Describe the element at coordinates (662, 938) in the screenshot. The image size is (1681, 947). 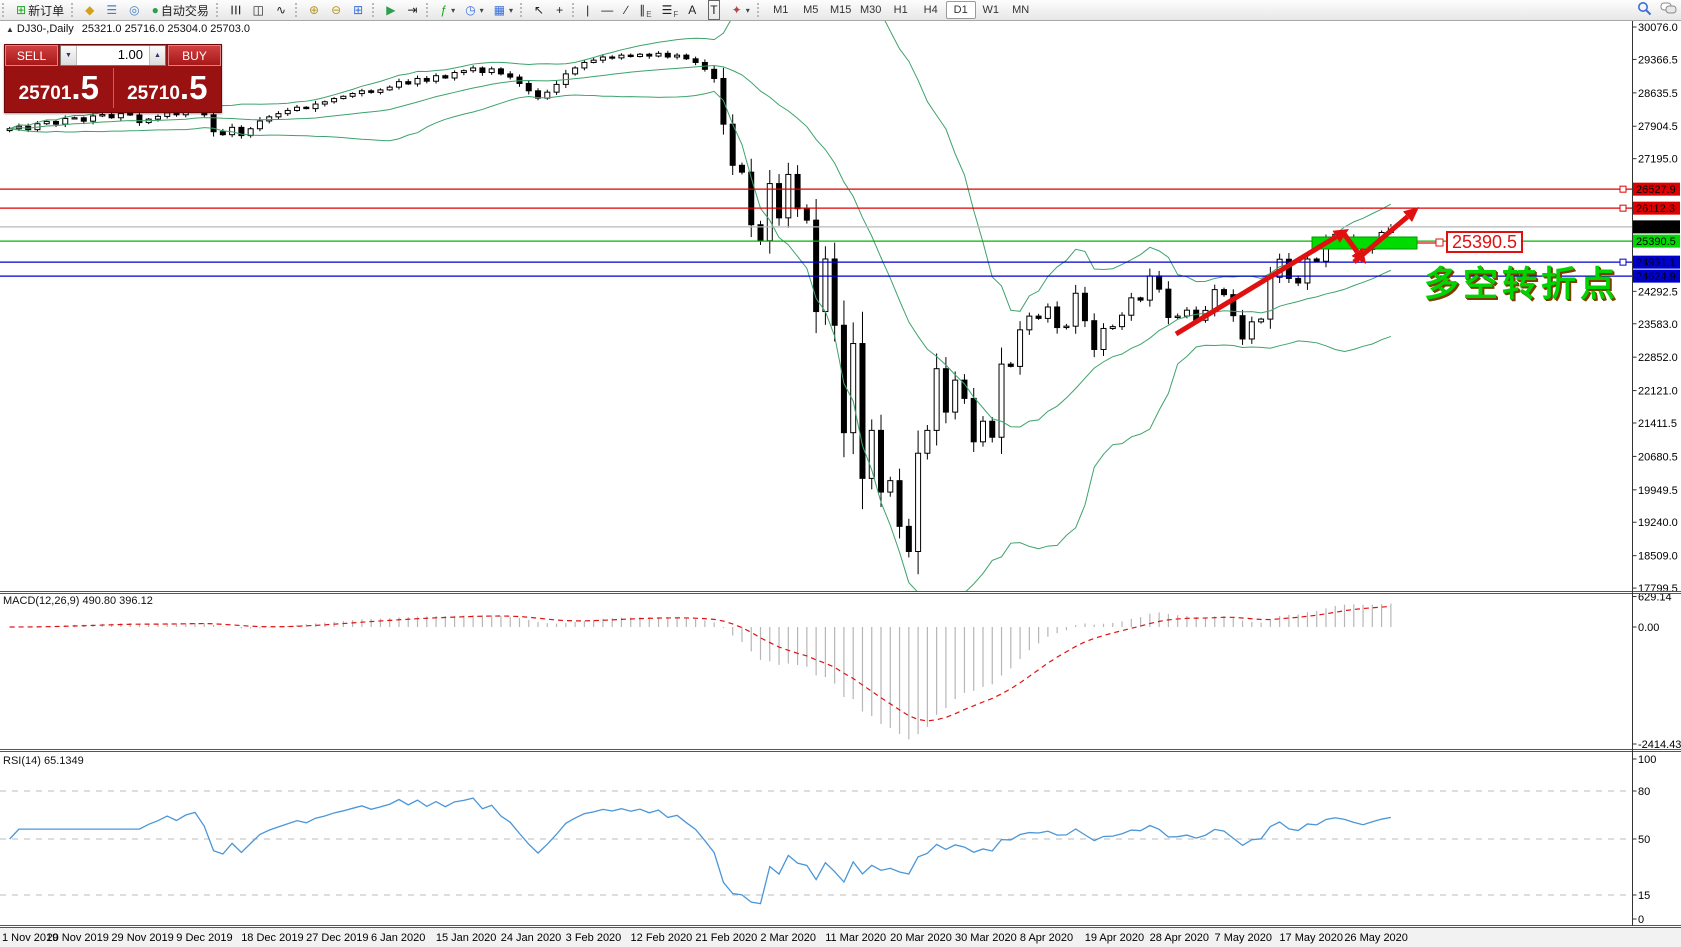
I see `date-axis-label: 12 Feb 2020` at that location.